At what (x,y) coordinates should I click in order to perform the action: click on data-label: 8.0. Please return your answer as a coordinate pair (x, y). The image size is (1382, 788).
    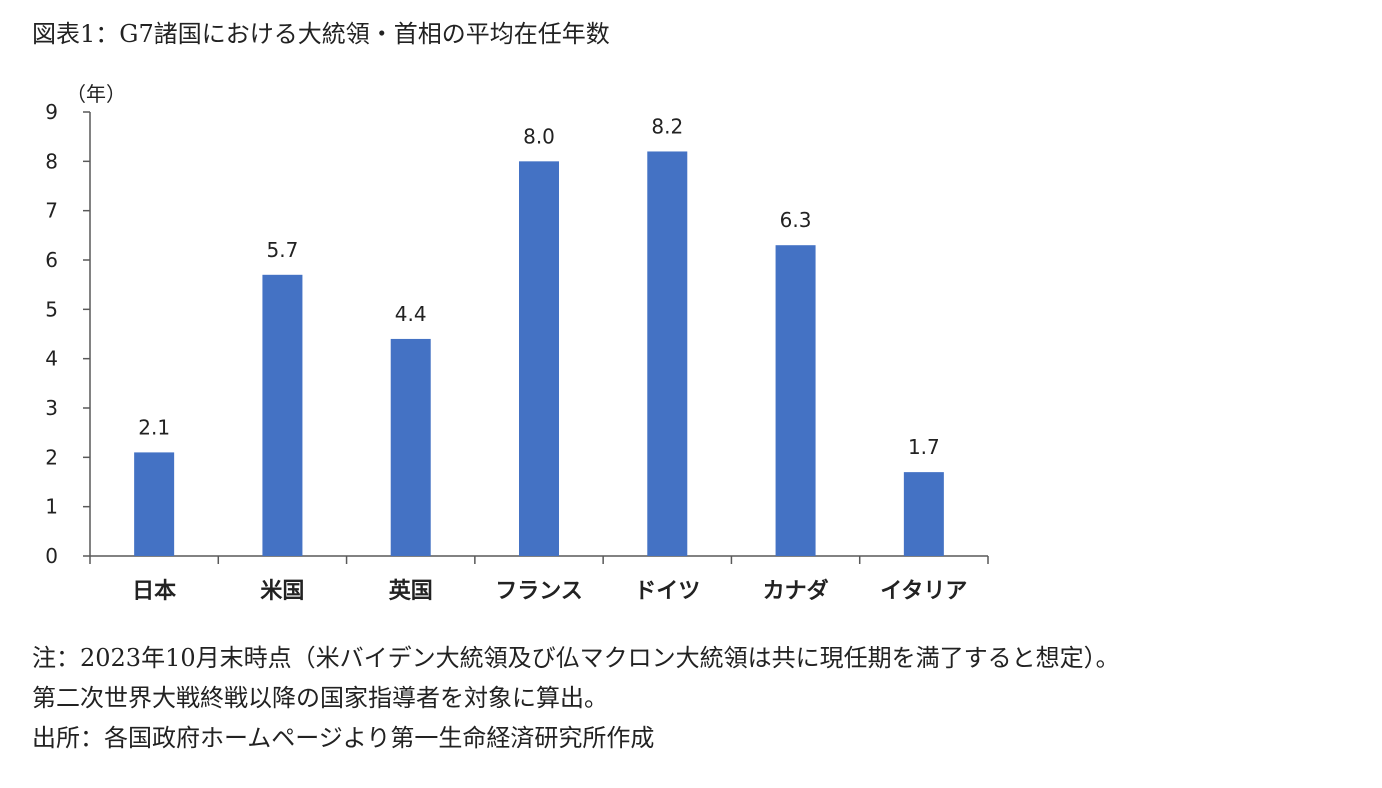
    Looking at the image, I should click on (539, 136).